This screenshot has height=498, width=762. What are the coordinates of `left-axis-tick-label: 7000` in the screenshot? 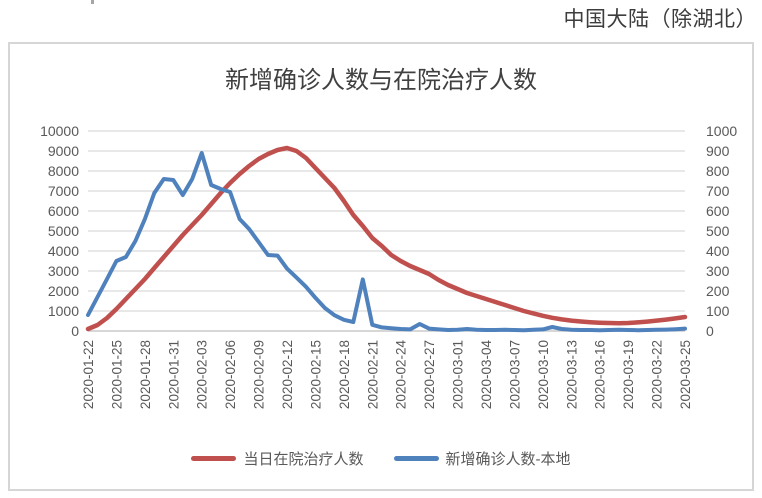 It's located at (63, 191).